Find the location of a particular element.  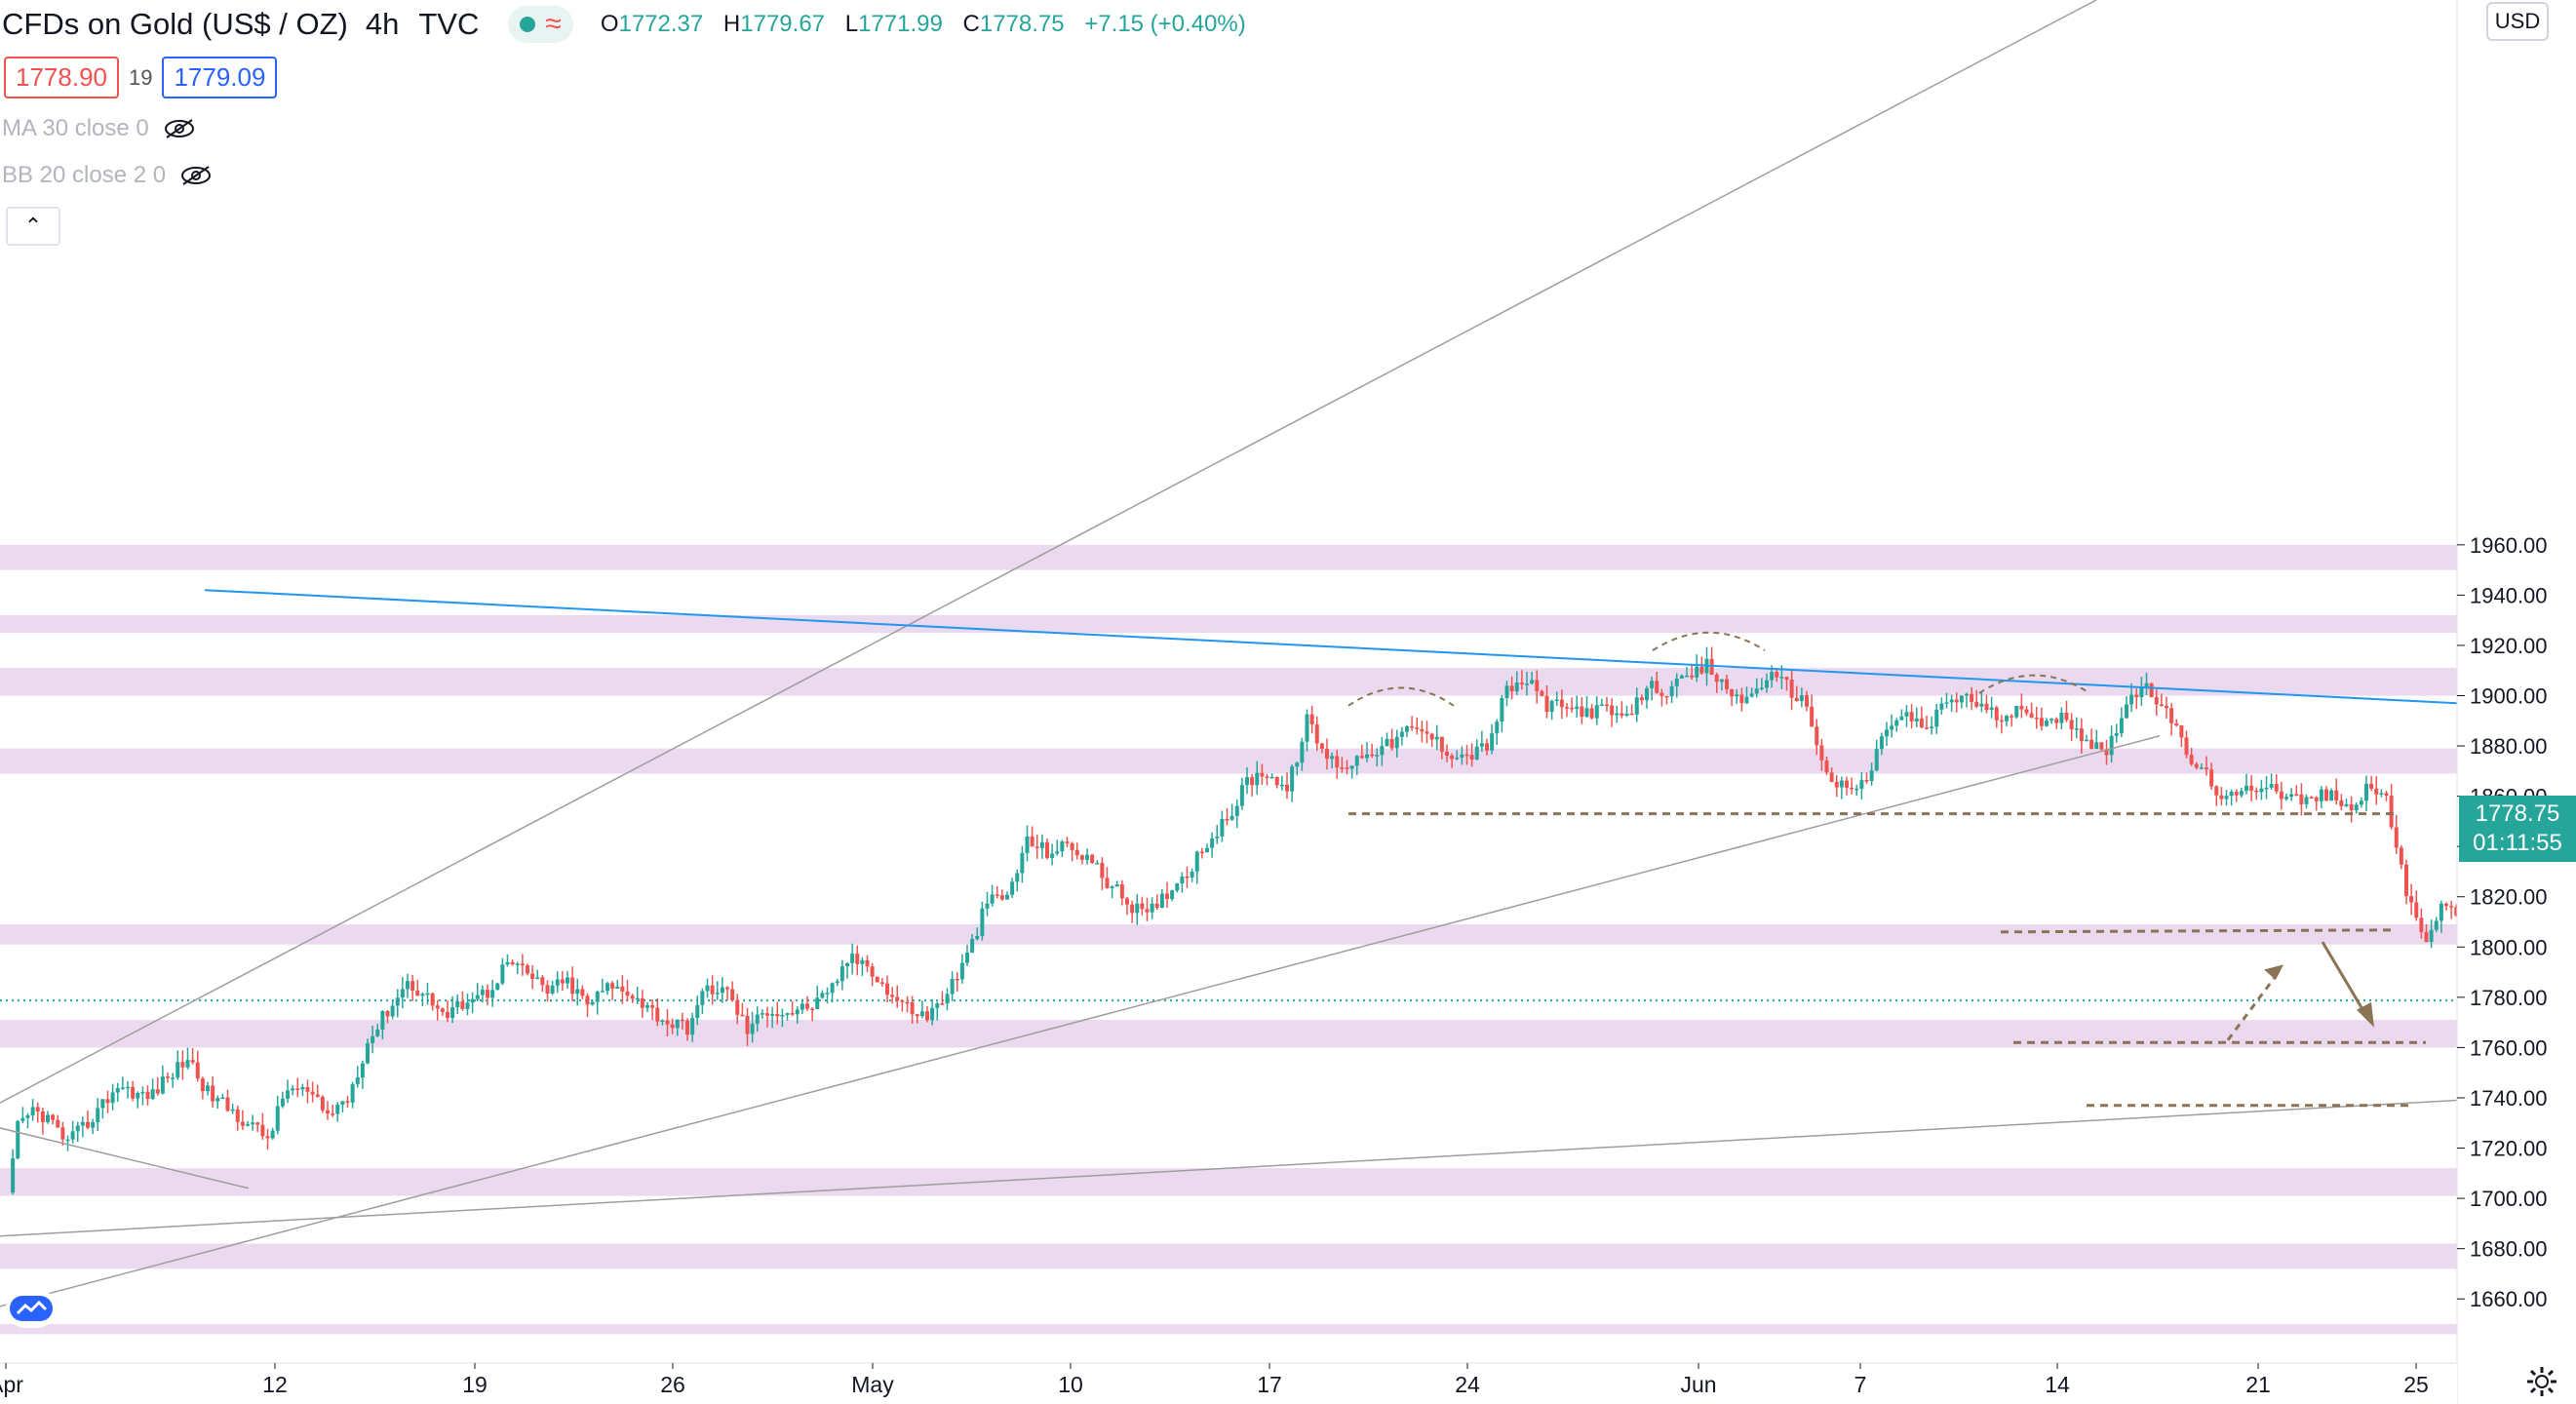

tradingview-logo is located at coordinates (31, 1308).